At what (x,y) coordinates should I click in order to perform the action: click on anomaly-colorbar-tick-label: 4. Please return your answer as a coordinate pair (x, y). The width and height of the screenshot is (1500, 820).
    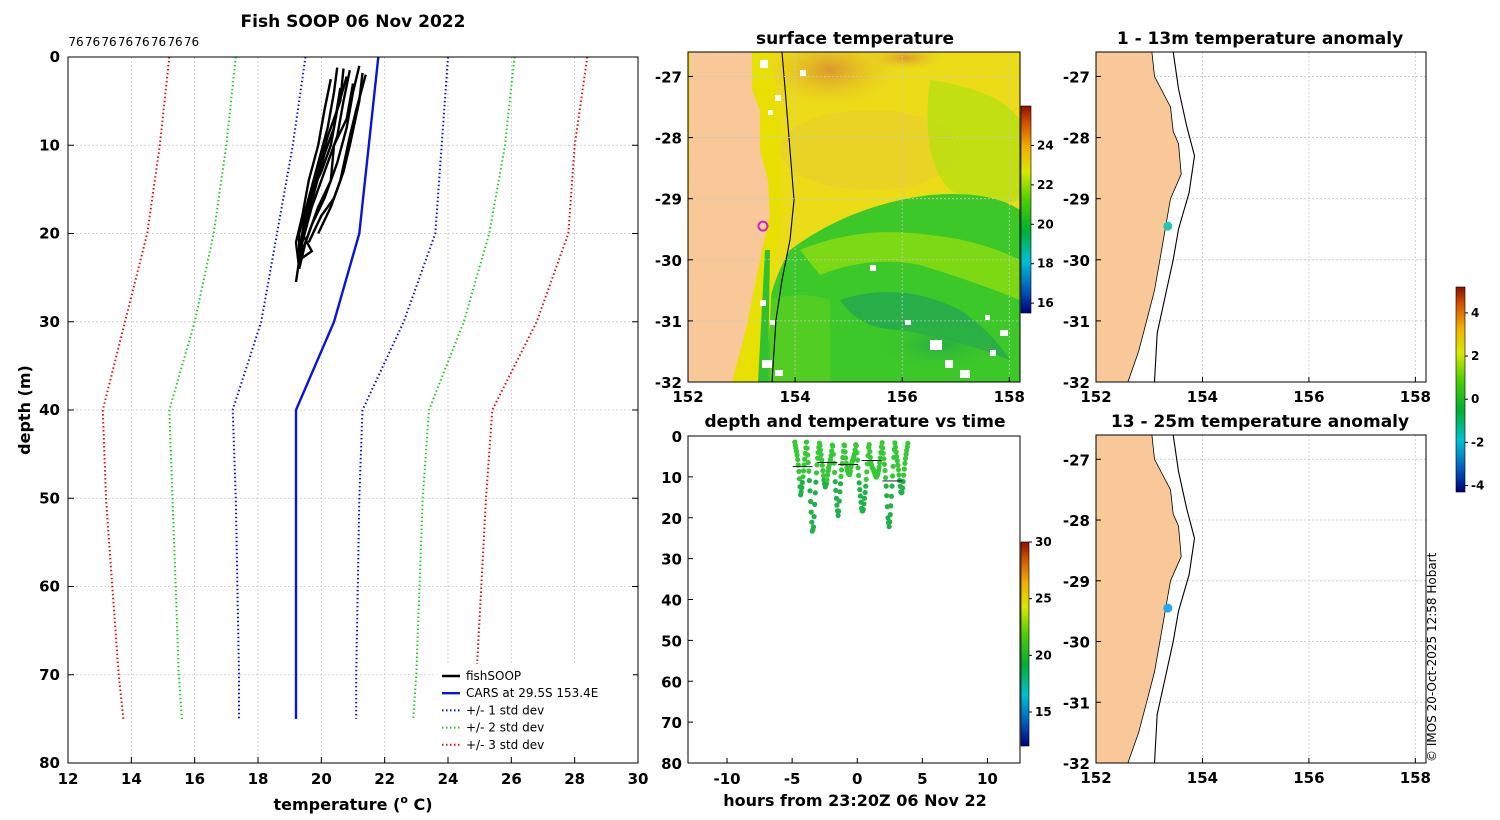
    Looking at the image, I should click on (1475, 313).